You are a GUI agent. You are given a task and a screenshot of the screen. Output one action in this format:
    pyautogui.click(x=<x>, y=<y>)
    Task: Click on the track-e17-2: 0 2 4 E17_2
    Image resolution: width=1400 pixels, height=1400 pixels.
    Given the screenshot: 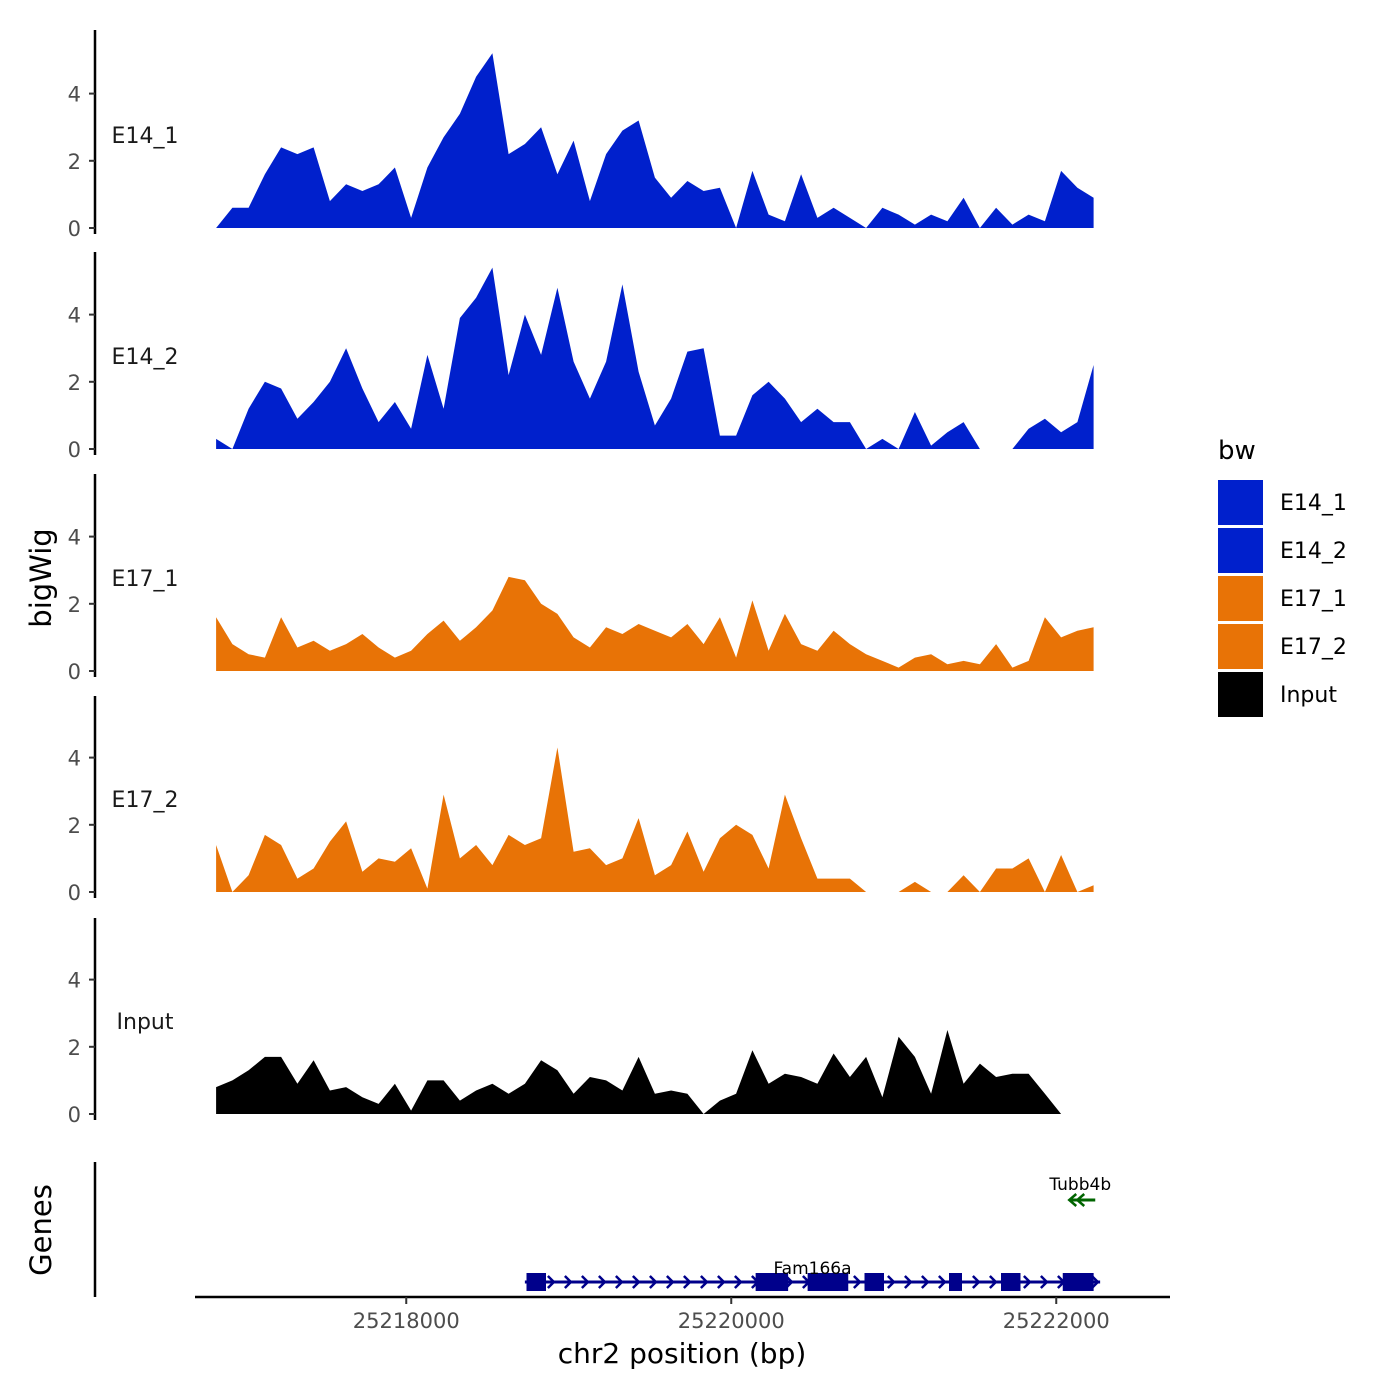 What is the action you would take?
    pyautogui.click(x=581, y=800)
    